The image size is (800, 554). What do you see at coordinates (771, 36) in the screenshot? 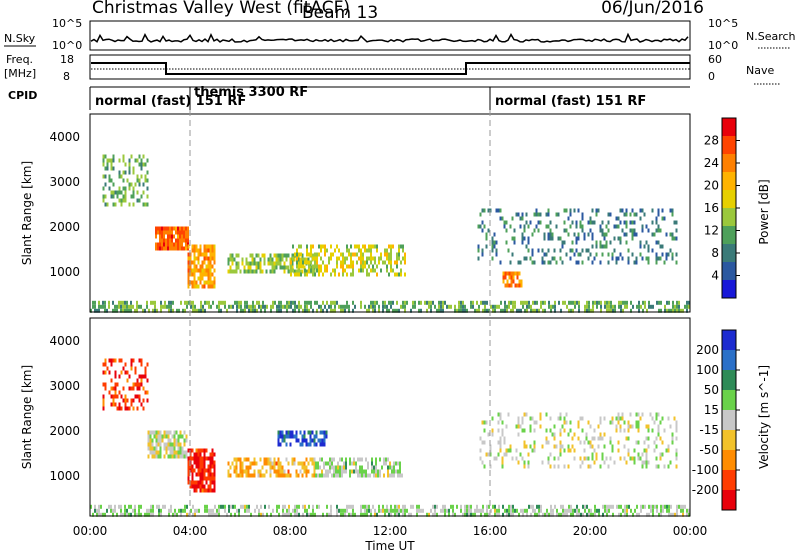
I see `nsearch-label: N.Search` at bounding box center [771, 36].